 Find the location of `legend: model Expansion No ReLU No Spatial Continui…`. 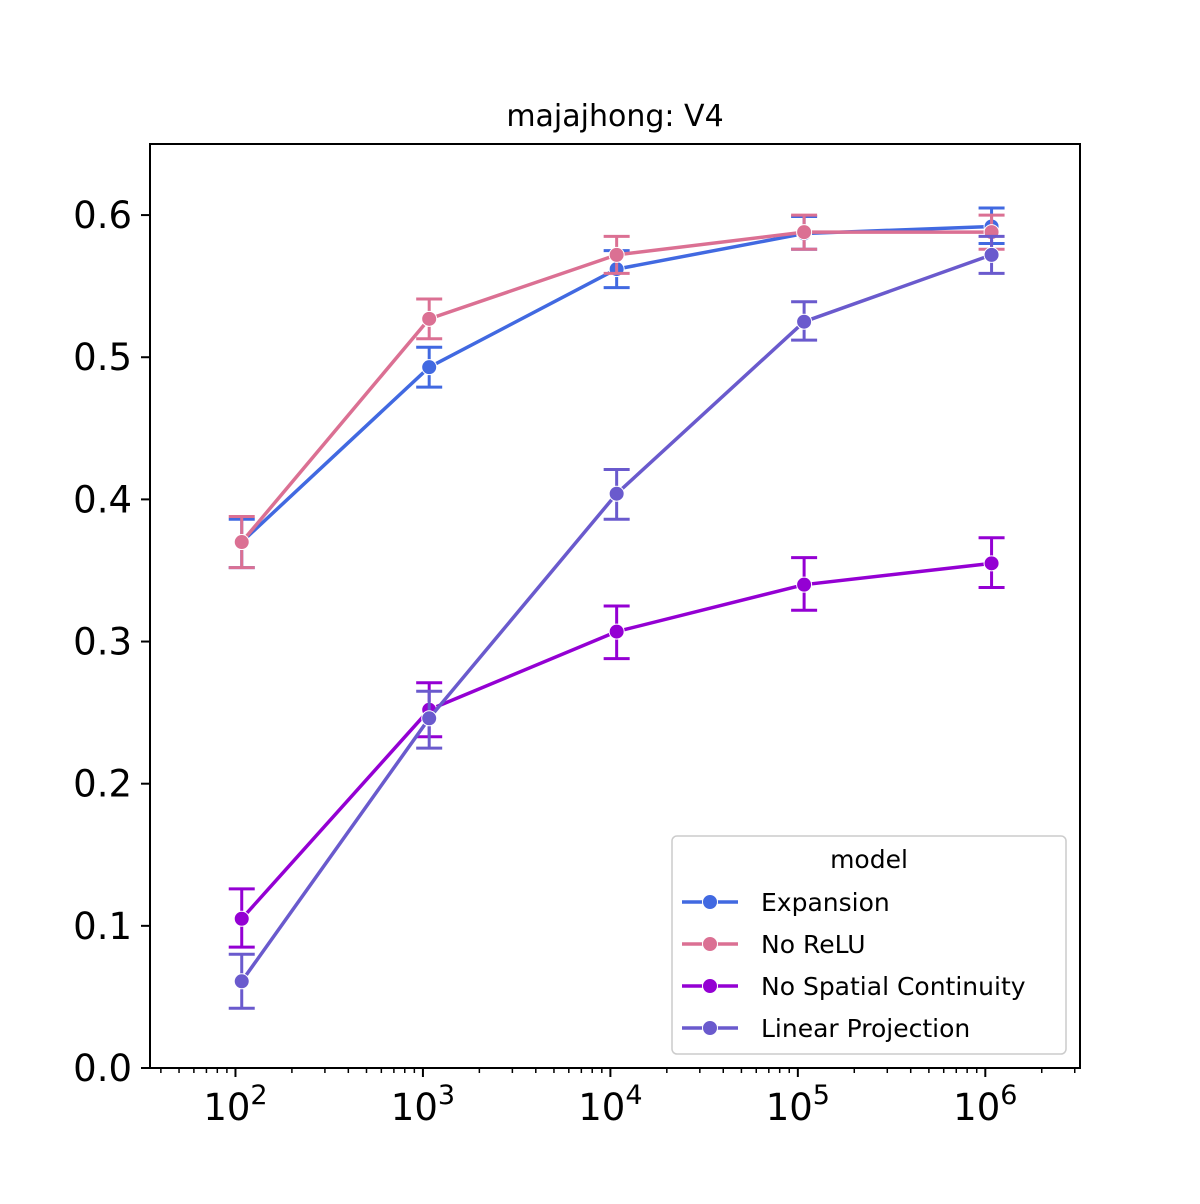

legend: model Expansion No ReLU No Spatial Continui… is located at coordinates (869, 945).